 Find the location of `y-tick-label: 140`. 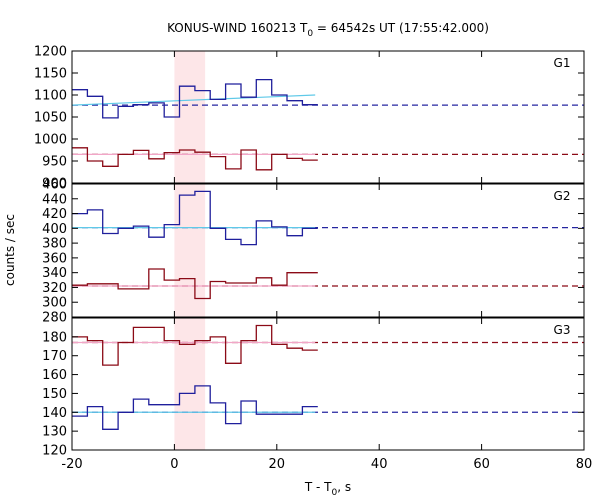

y-tick-label: 140 is located at coordinates (54, 413).